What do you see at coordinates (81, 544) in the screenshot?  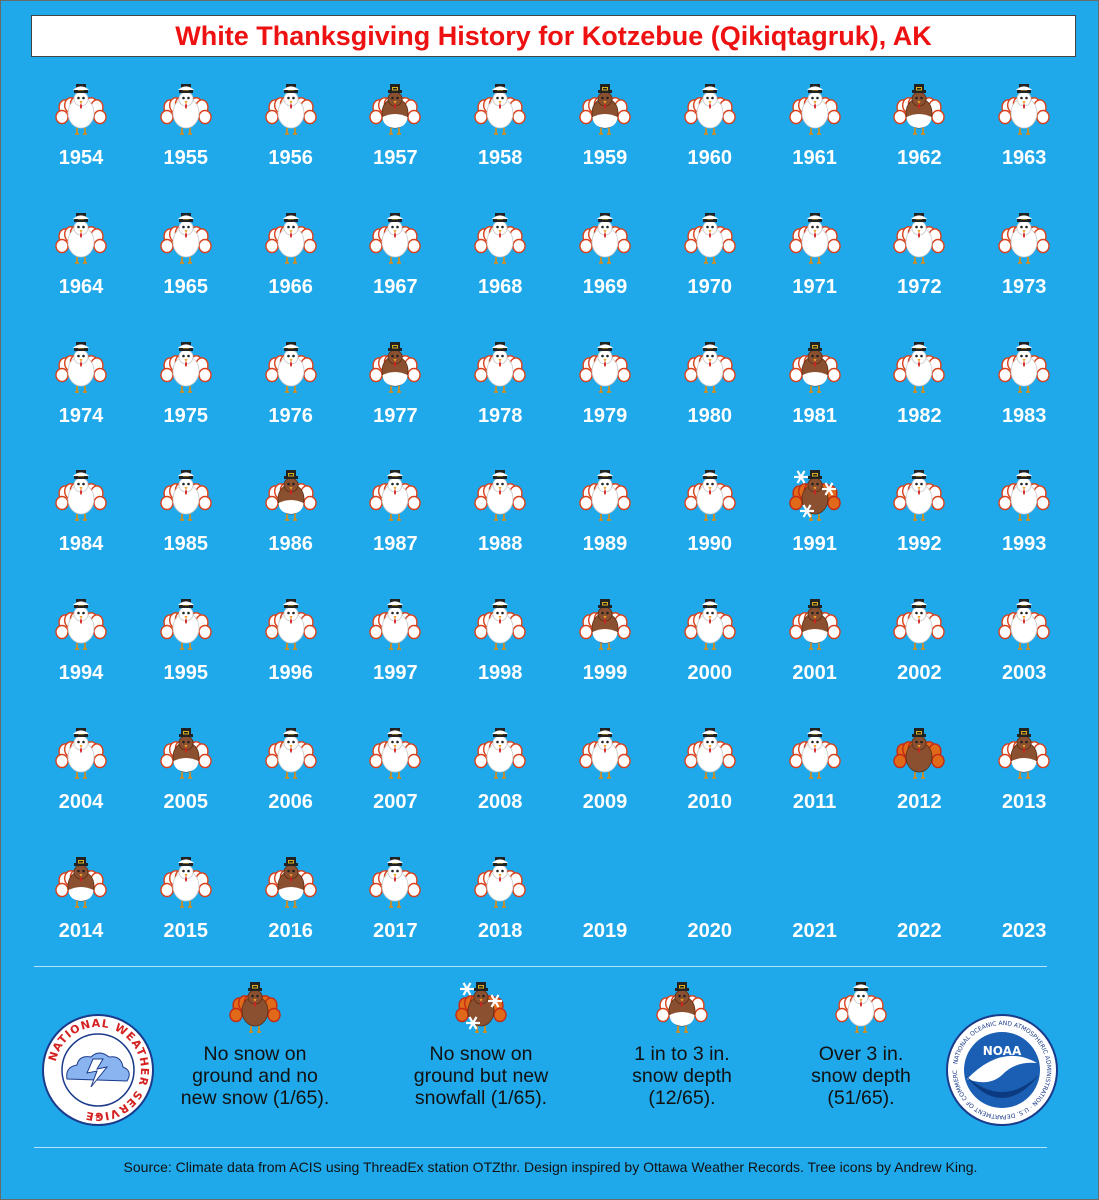 I see `year-label: 1984` at bounding box center [81, 544].